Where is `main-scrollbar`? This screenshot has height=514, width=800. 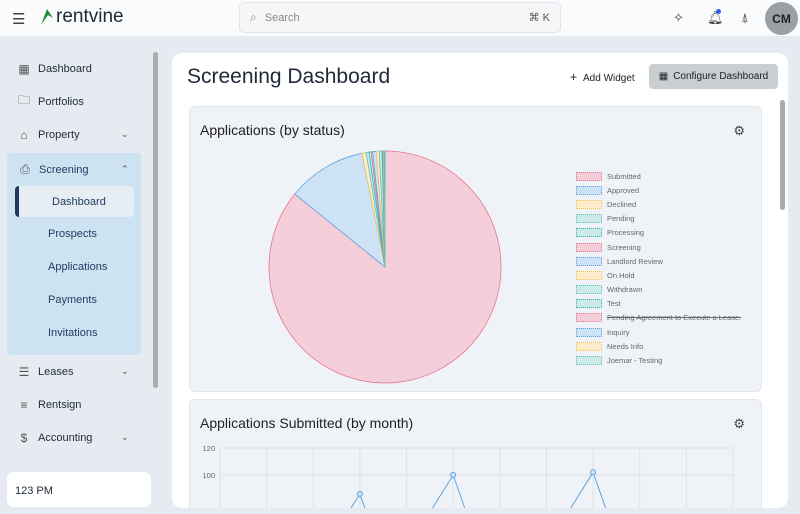
main-scrollbar is located at coordinates (782, 155).